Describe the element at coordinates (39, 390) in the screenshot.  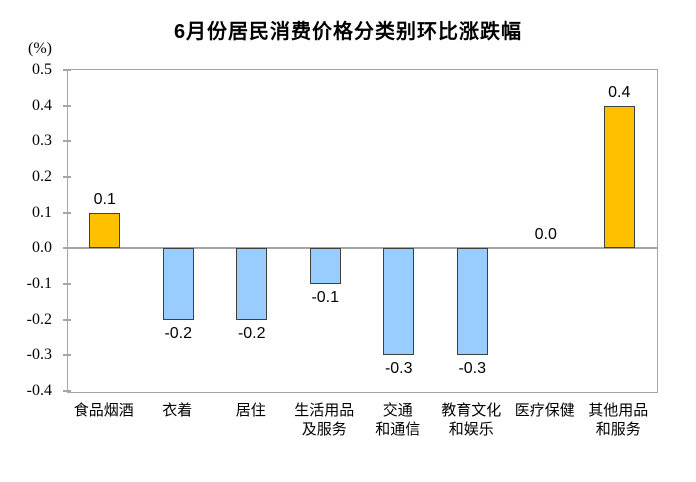
I see `y-tick-label: -0.4` at that location.